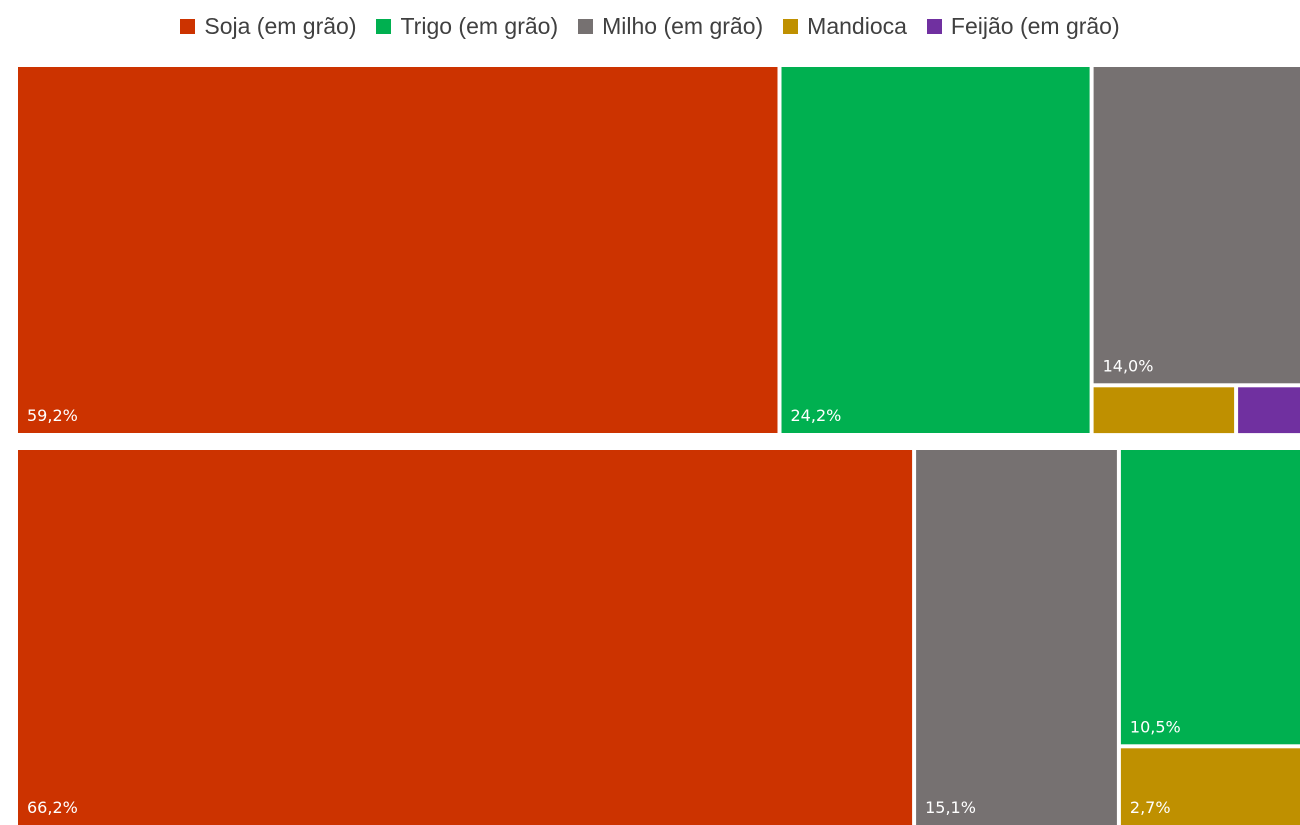 This screenshot has height=825, width=1300. I want to click on tile-value-label: 14,0%, so click(1128, 365).